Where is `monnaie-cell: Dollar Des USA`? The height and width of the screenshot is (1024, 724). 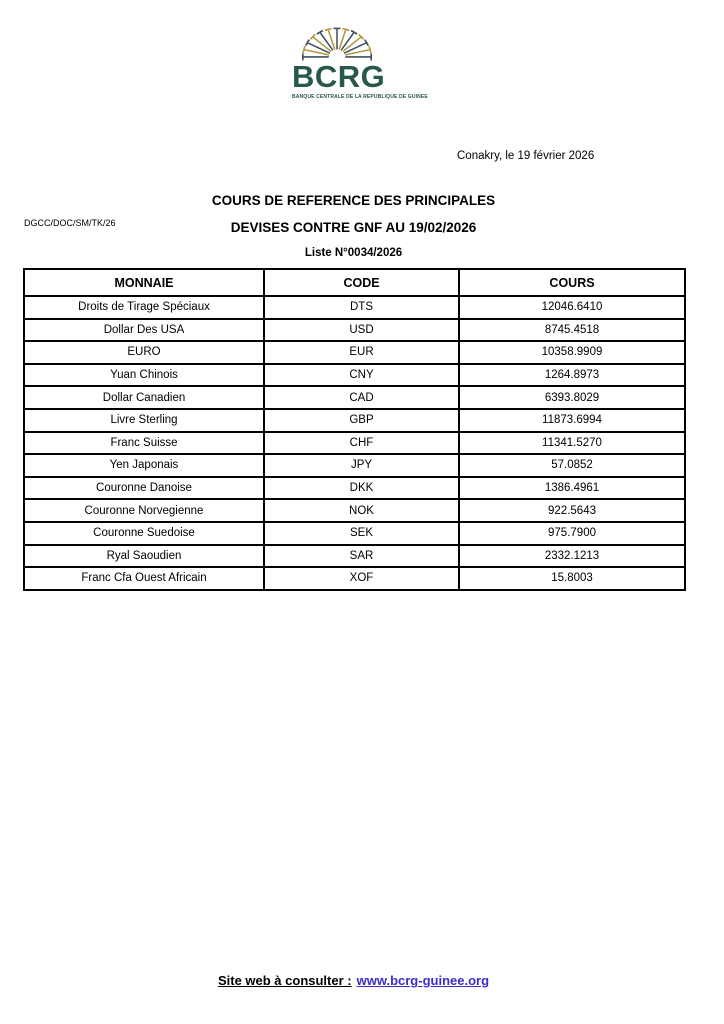
monnaie-cell: Dollar Des USA is located at coordinates (144, 330).